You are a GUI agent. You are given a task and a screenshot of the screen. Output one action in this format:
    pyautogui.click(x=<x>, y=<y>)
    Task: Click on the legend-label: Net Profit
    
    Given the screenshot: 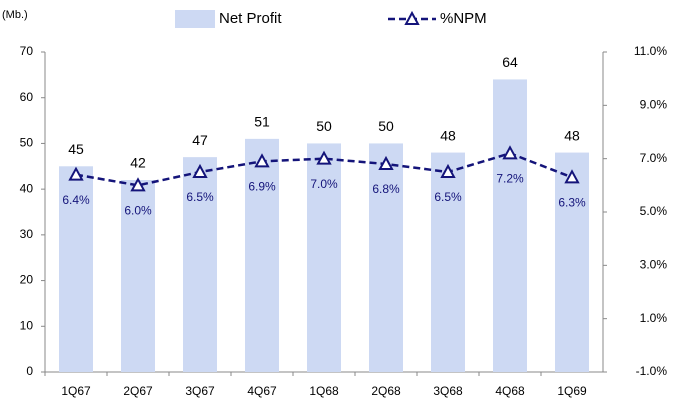 What is the action you would take?
    pyautogui.click(x=250, y=18)
    